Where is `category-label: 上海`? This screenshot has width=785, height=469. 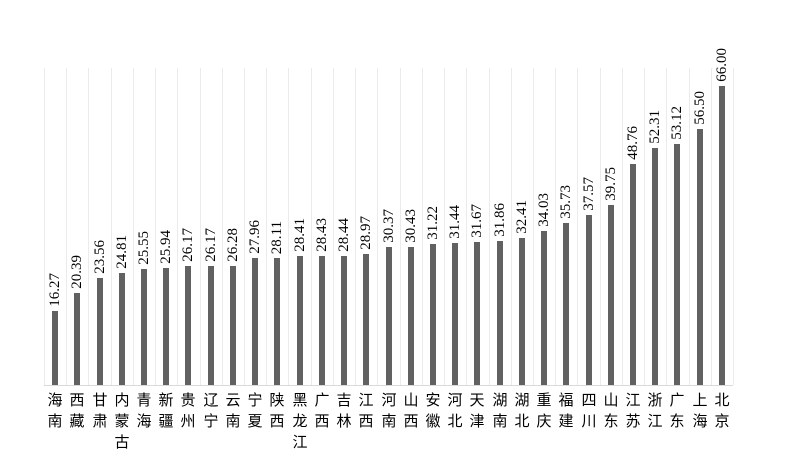 category-label: 上海 is located at coordinates (700, 411).